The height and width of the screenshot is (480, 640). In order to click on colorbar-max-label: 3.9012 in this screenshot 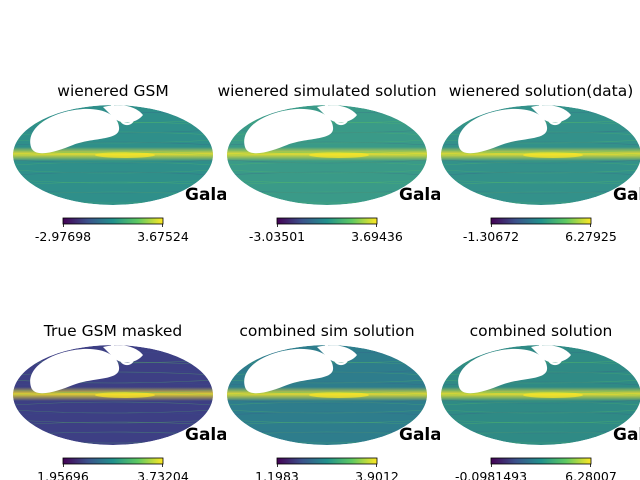, I will do `click(377, 474)`.